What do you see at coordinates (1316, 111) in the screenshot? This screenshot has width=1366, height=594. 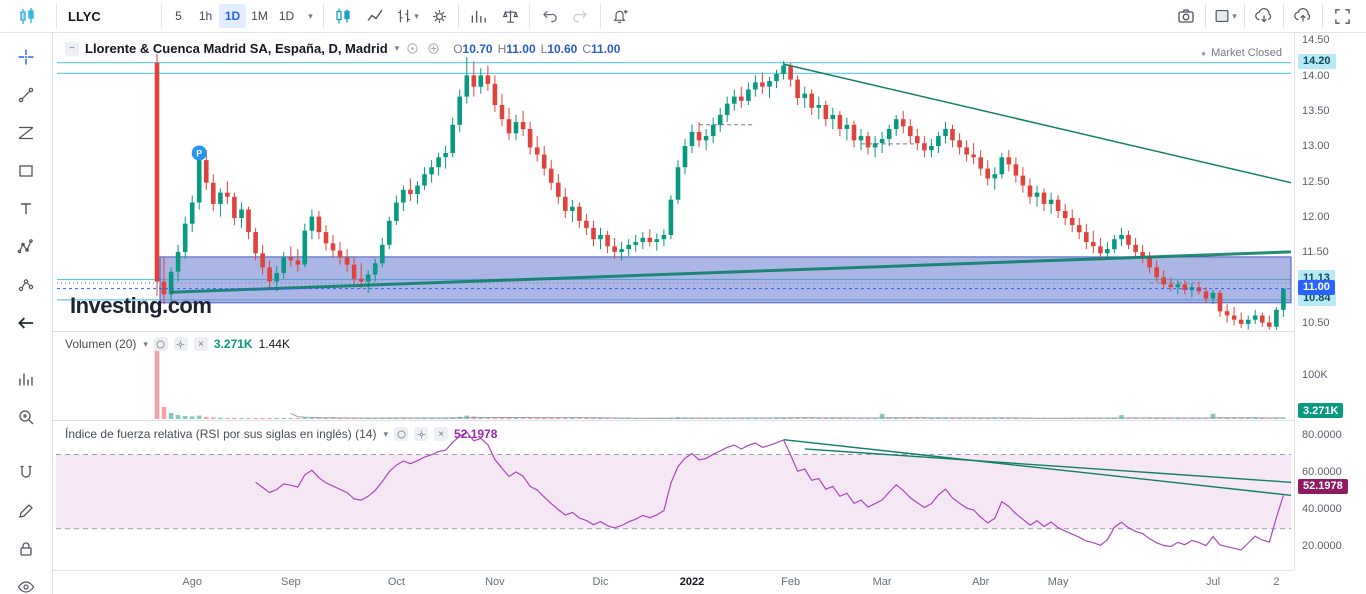 I see `price-axis-label: 13.50` at bounding box center [1316, 111].